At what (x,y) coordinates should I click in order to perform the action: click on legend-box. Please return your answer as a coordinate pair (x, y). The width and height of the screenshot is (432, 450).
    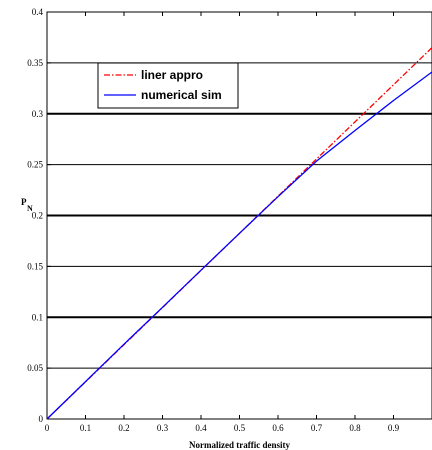
    Looking at the image, I should click on (168, 85).